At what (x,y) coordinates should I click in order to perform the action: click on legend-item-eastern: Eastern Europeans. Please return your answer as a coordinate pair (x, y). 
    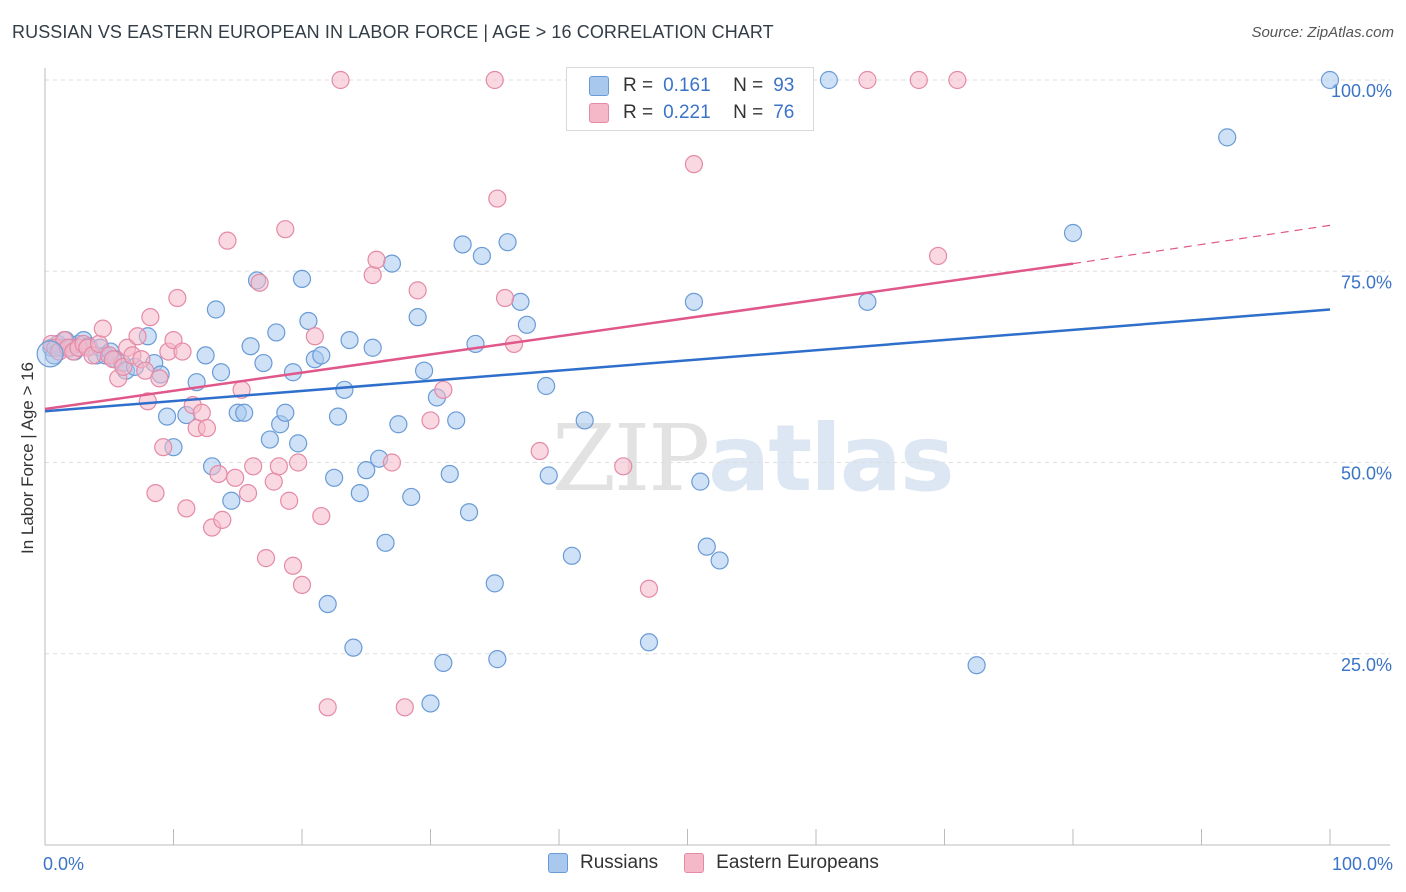
    Looking at the image, I should click on (781, 863).